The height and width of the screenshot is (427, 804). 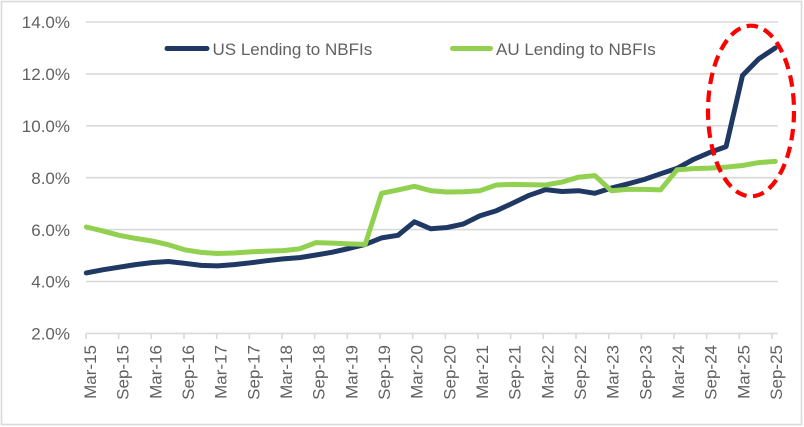 What do you see at coordinates (776, 372) in the screenshot?
I see `svg-text: Sep-25` at bounding box center [776, 372].